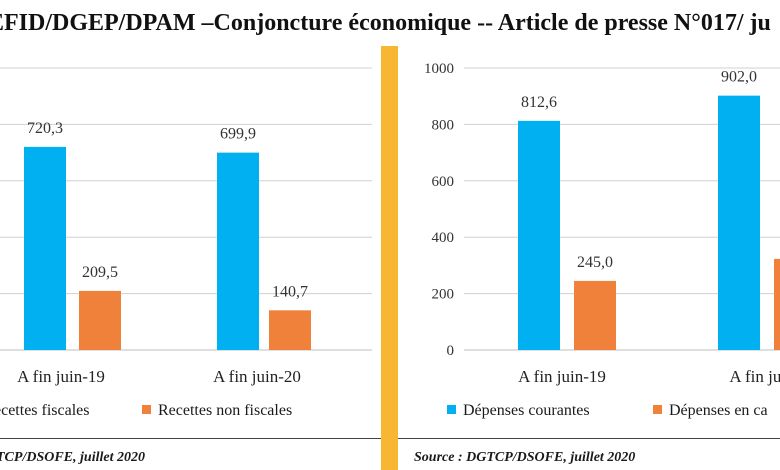 The image size is (780, 470). Describe the element at coordinates (439, 69) in the screenshot. I see `y-tick-label: 1000` at that location.